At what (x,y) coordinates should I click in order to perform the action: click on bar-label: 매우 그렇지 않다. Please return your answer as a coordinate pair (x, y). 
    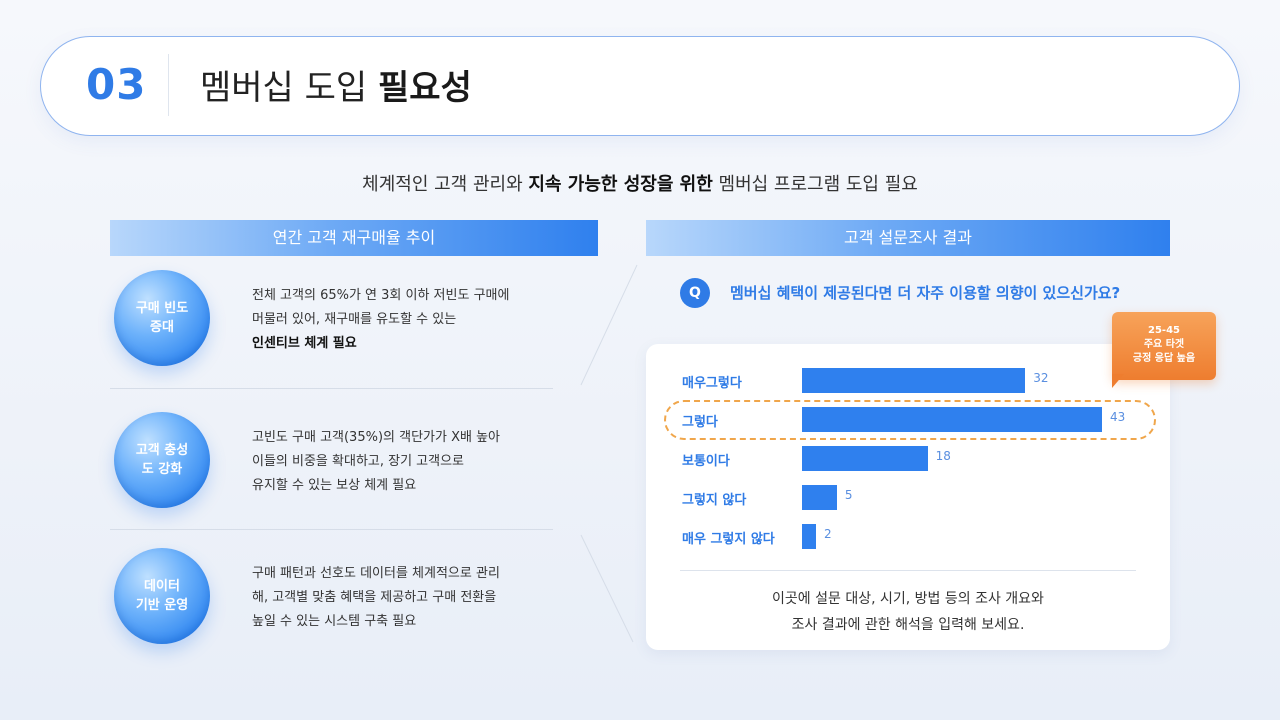
    Looking at the image, I should click on (728, 539).